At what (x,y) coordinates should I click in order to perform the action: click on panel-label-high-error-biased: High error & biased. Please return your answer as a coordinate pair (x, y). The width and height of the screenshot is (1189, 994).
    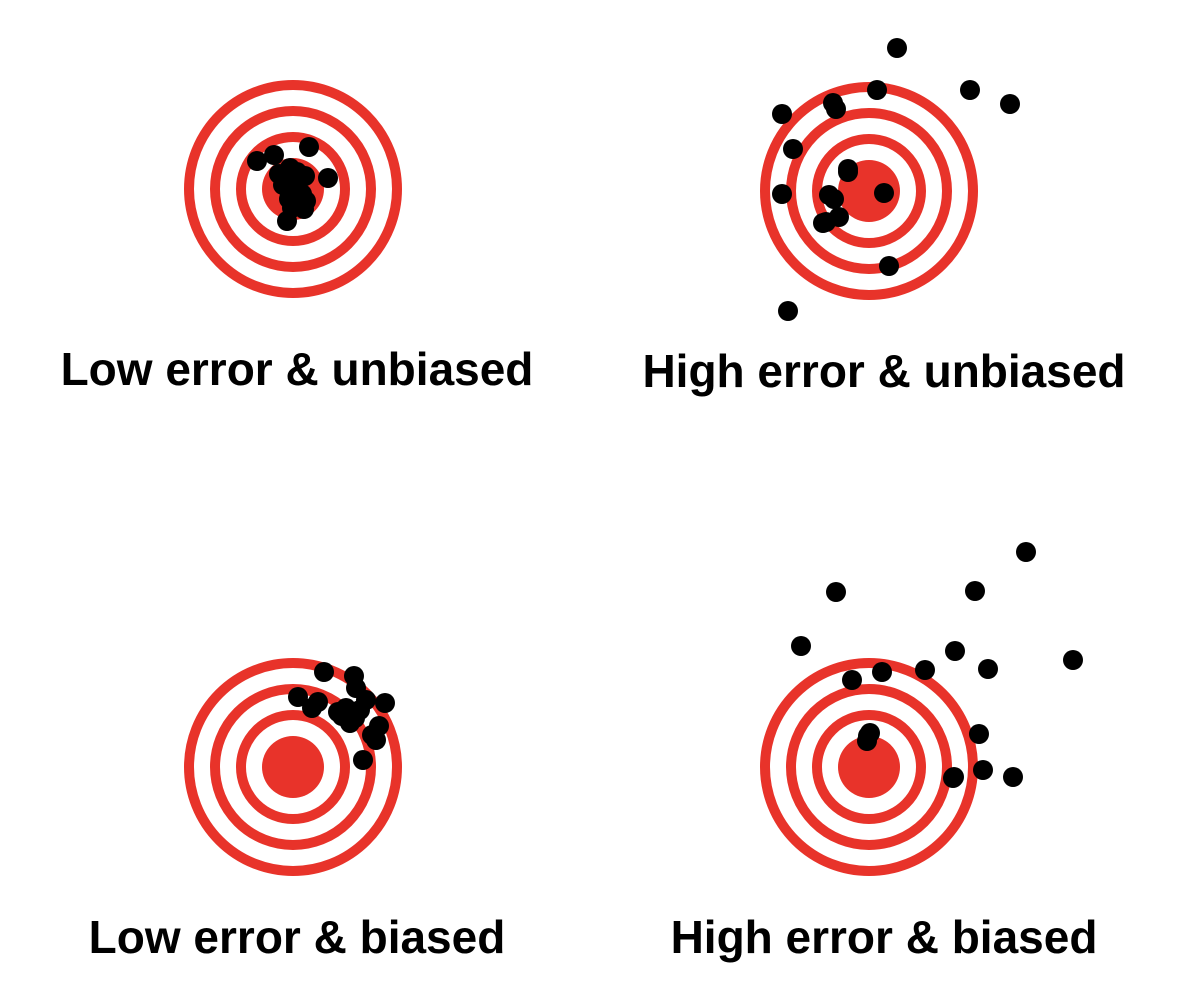
    Looking at the image, I should click on (884, 937).